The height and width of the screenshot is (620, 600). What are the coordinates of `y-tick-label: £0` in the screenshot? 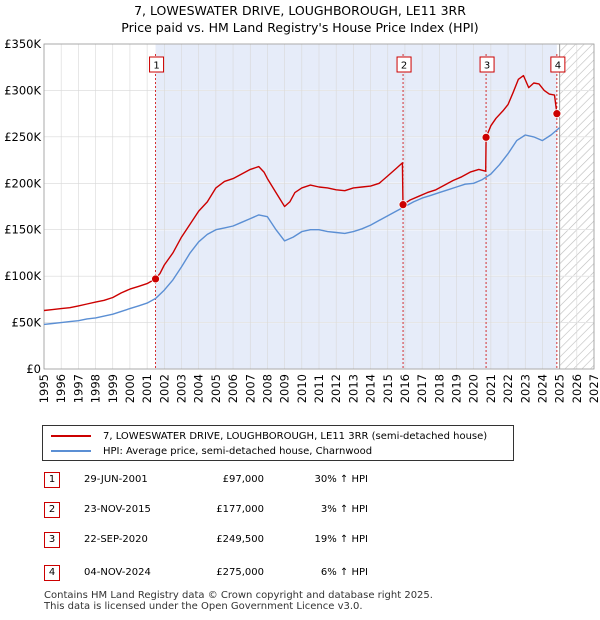 It's located at (33, 369).